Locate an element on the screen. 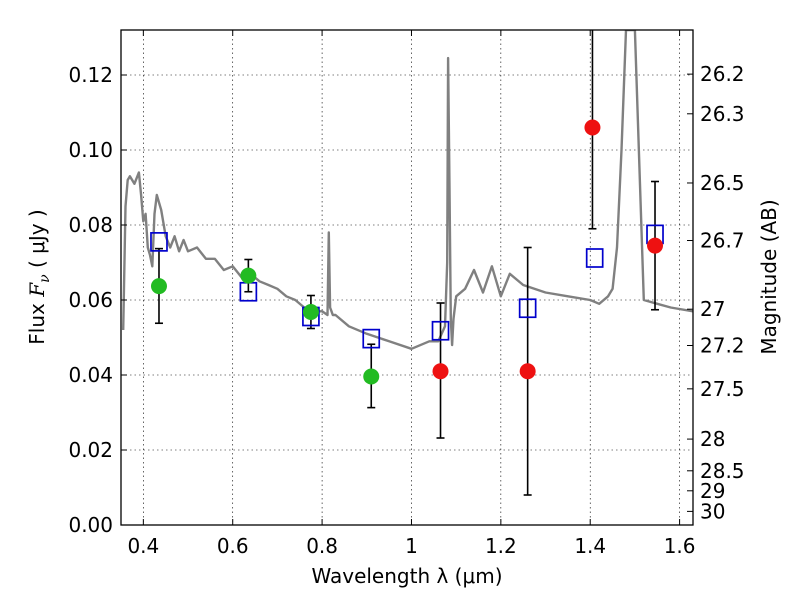  y-tick-label: 0.00 is located at coordinates (90, 525).